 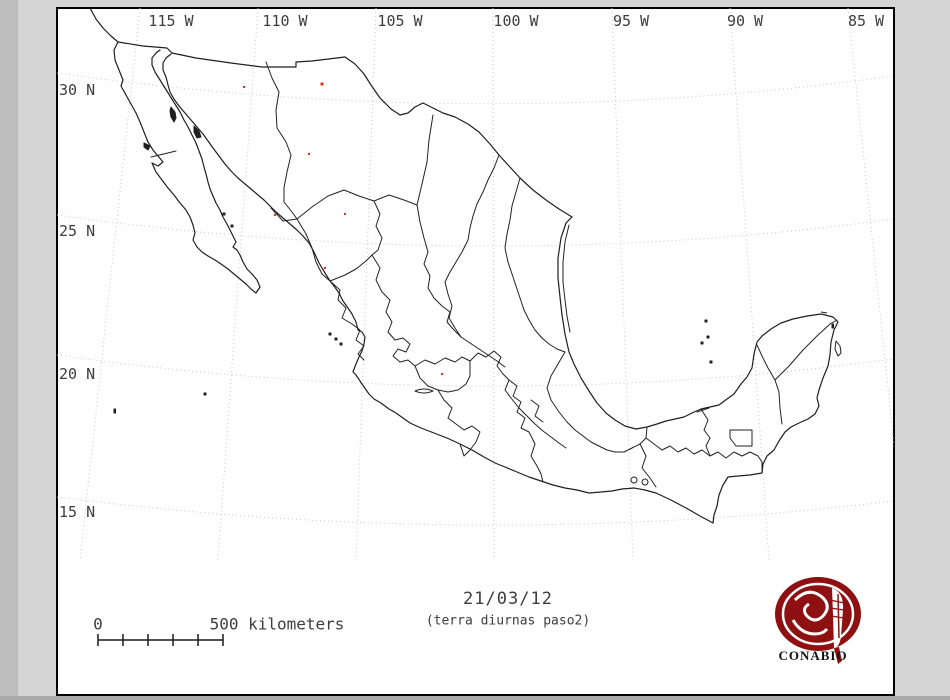 I want to click on scalebar-zero-label: 0, so click(x=98, y=624).